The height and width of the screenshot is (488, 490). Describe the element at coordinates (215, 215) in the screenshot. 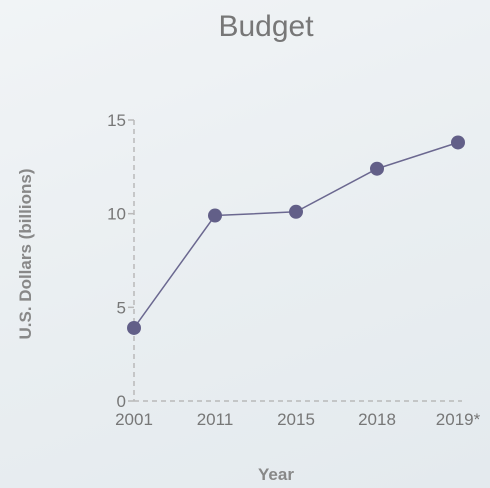

I see `data-point-2011` at that location.